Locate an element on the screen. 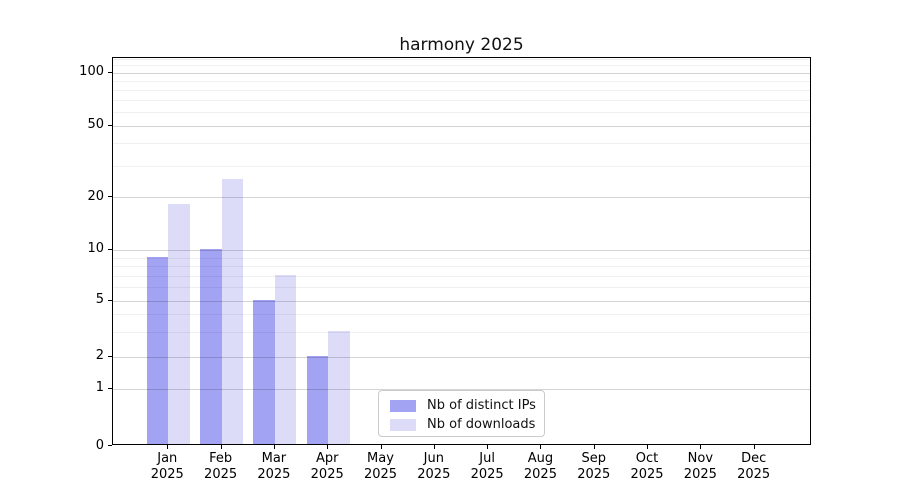 This screenshot has height=500, width=900. ytick-label-5: 5 is located at coordinates (99, 299).